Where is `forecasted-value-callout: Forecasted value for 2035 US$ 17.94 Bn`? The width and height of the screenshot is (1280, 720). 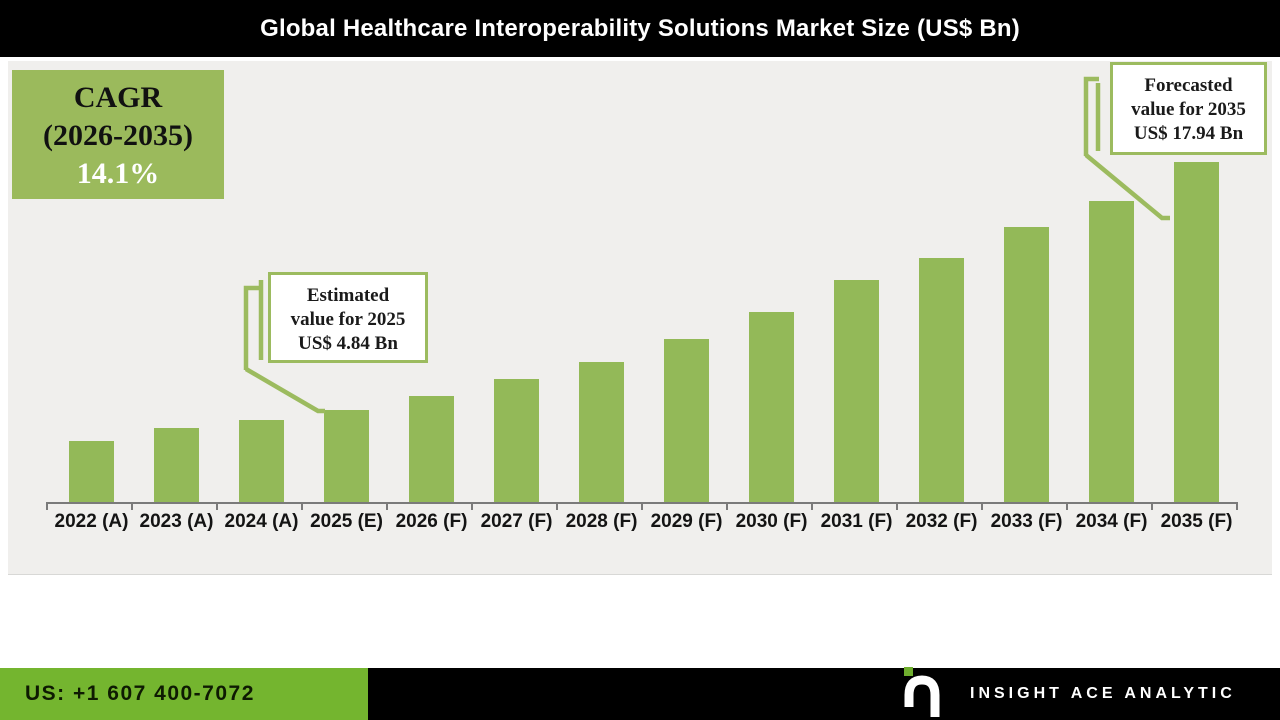
forecasted-value-callout: Forecasted value for 2035 US$ 17.94 Bn is located at coordinates (1188, 108).